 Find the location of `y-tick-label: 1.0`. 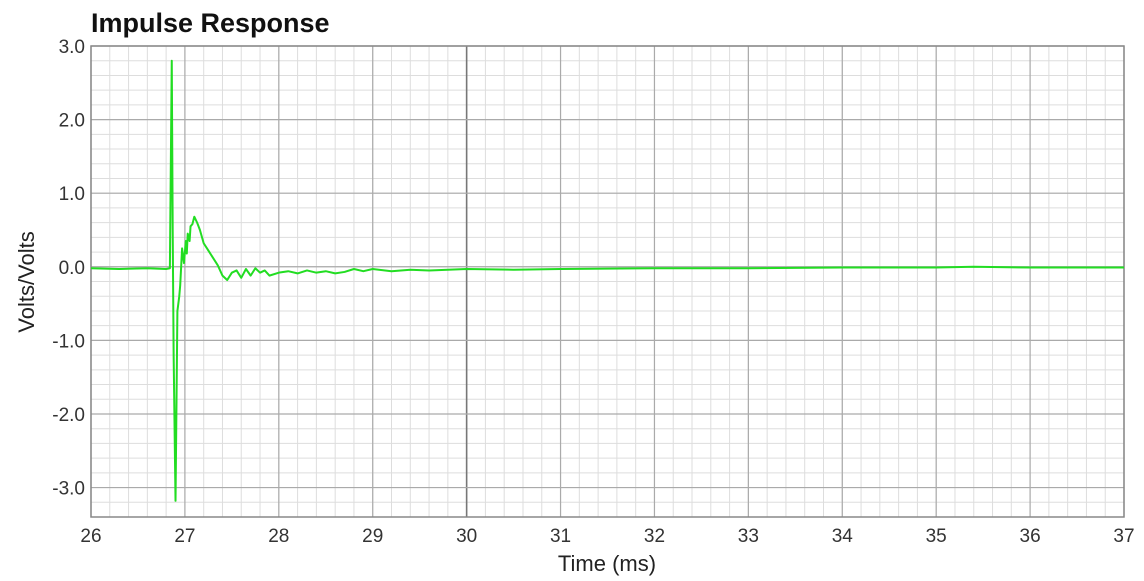

y-tick-label: 1.0 is located at coordinates (72, 194).